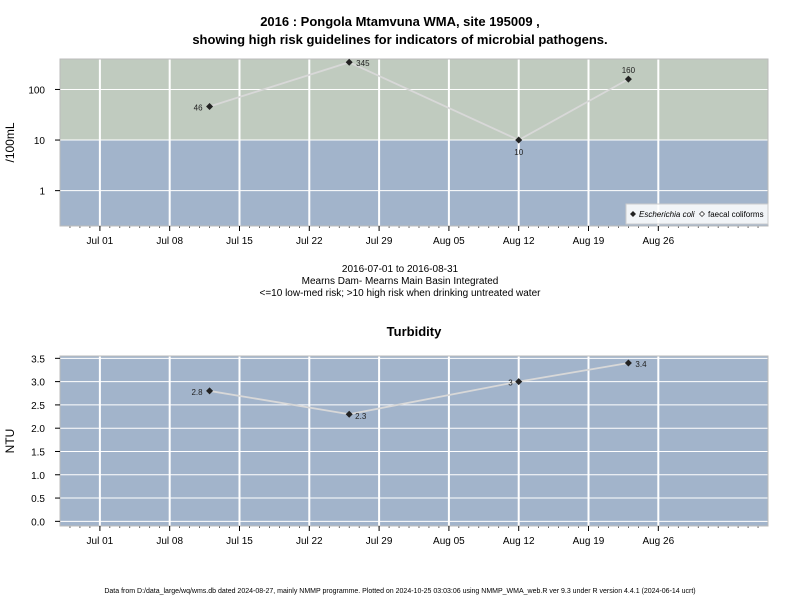 This screenshot has width=800, height=600. What do you see at coordinates (363, 63) in the screenshot?
I see `data-label: 345` at bounding box center [363, 63].